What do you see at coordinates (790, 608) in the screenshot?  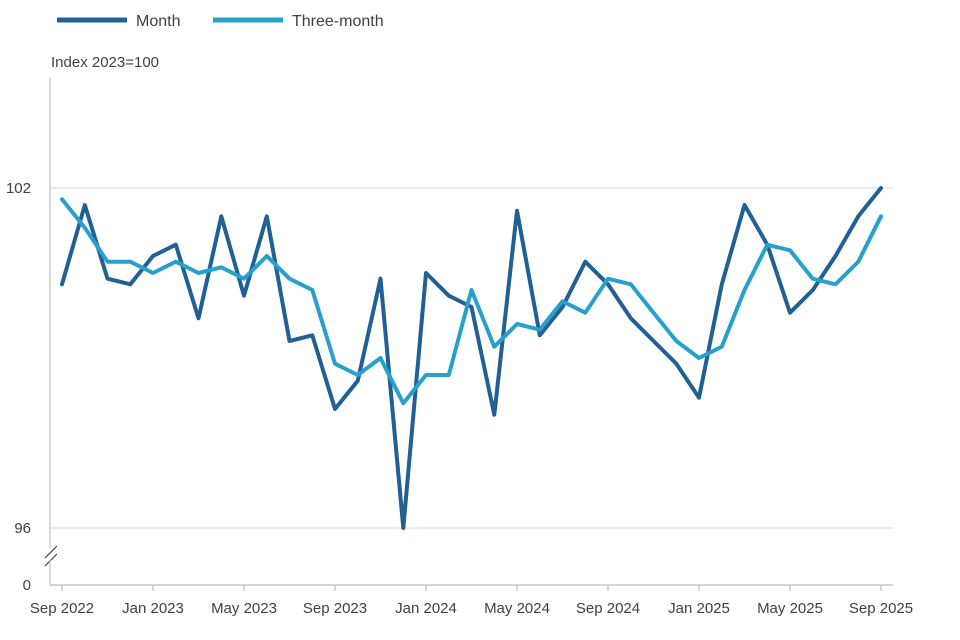 I see `x-tick-label: May 2025` at bounding box center [790, 608].